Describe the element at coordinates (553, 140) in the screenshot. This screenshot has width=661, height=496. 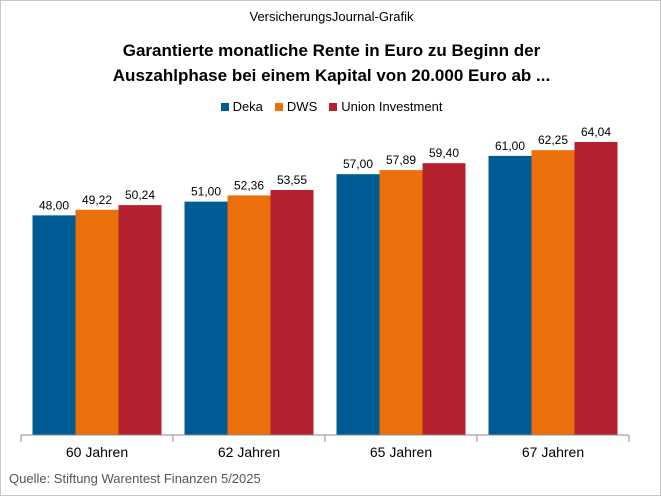
I see `data-label-dws-4: 62,25` at that location.